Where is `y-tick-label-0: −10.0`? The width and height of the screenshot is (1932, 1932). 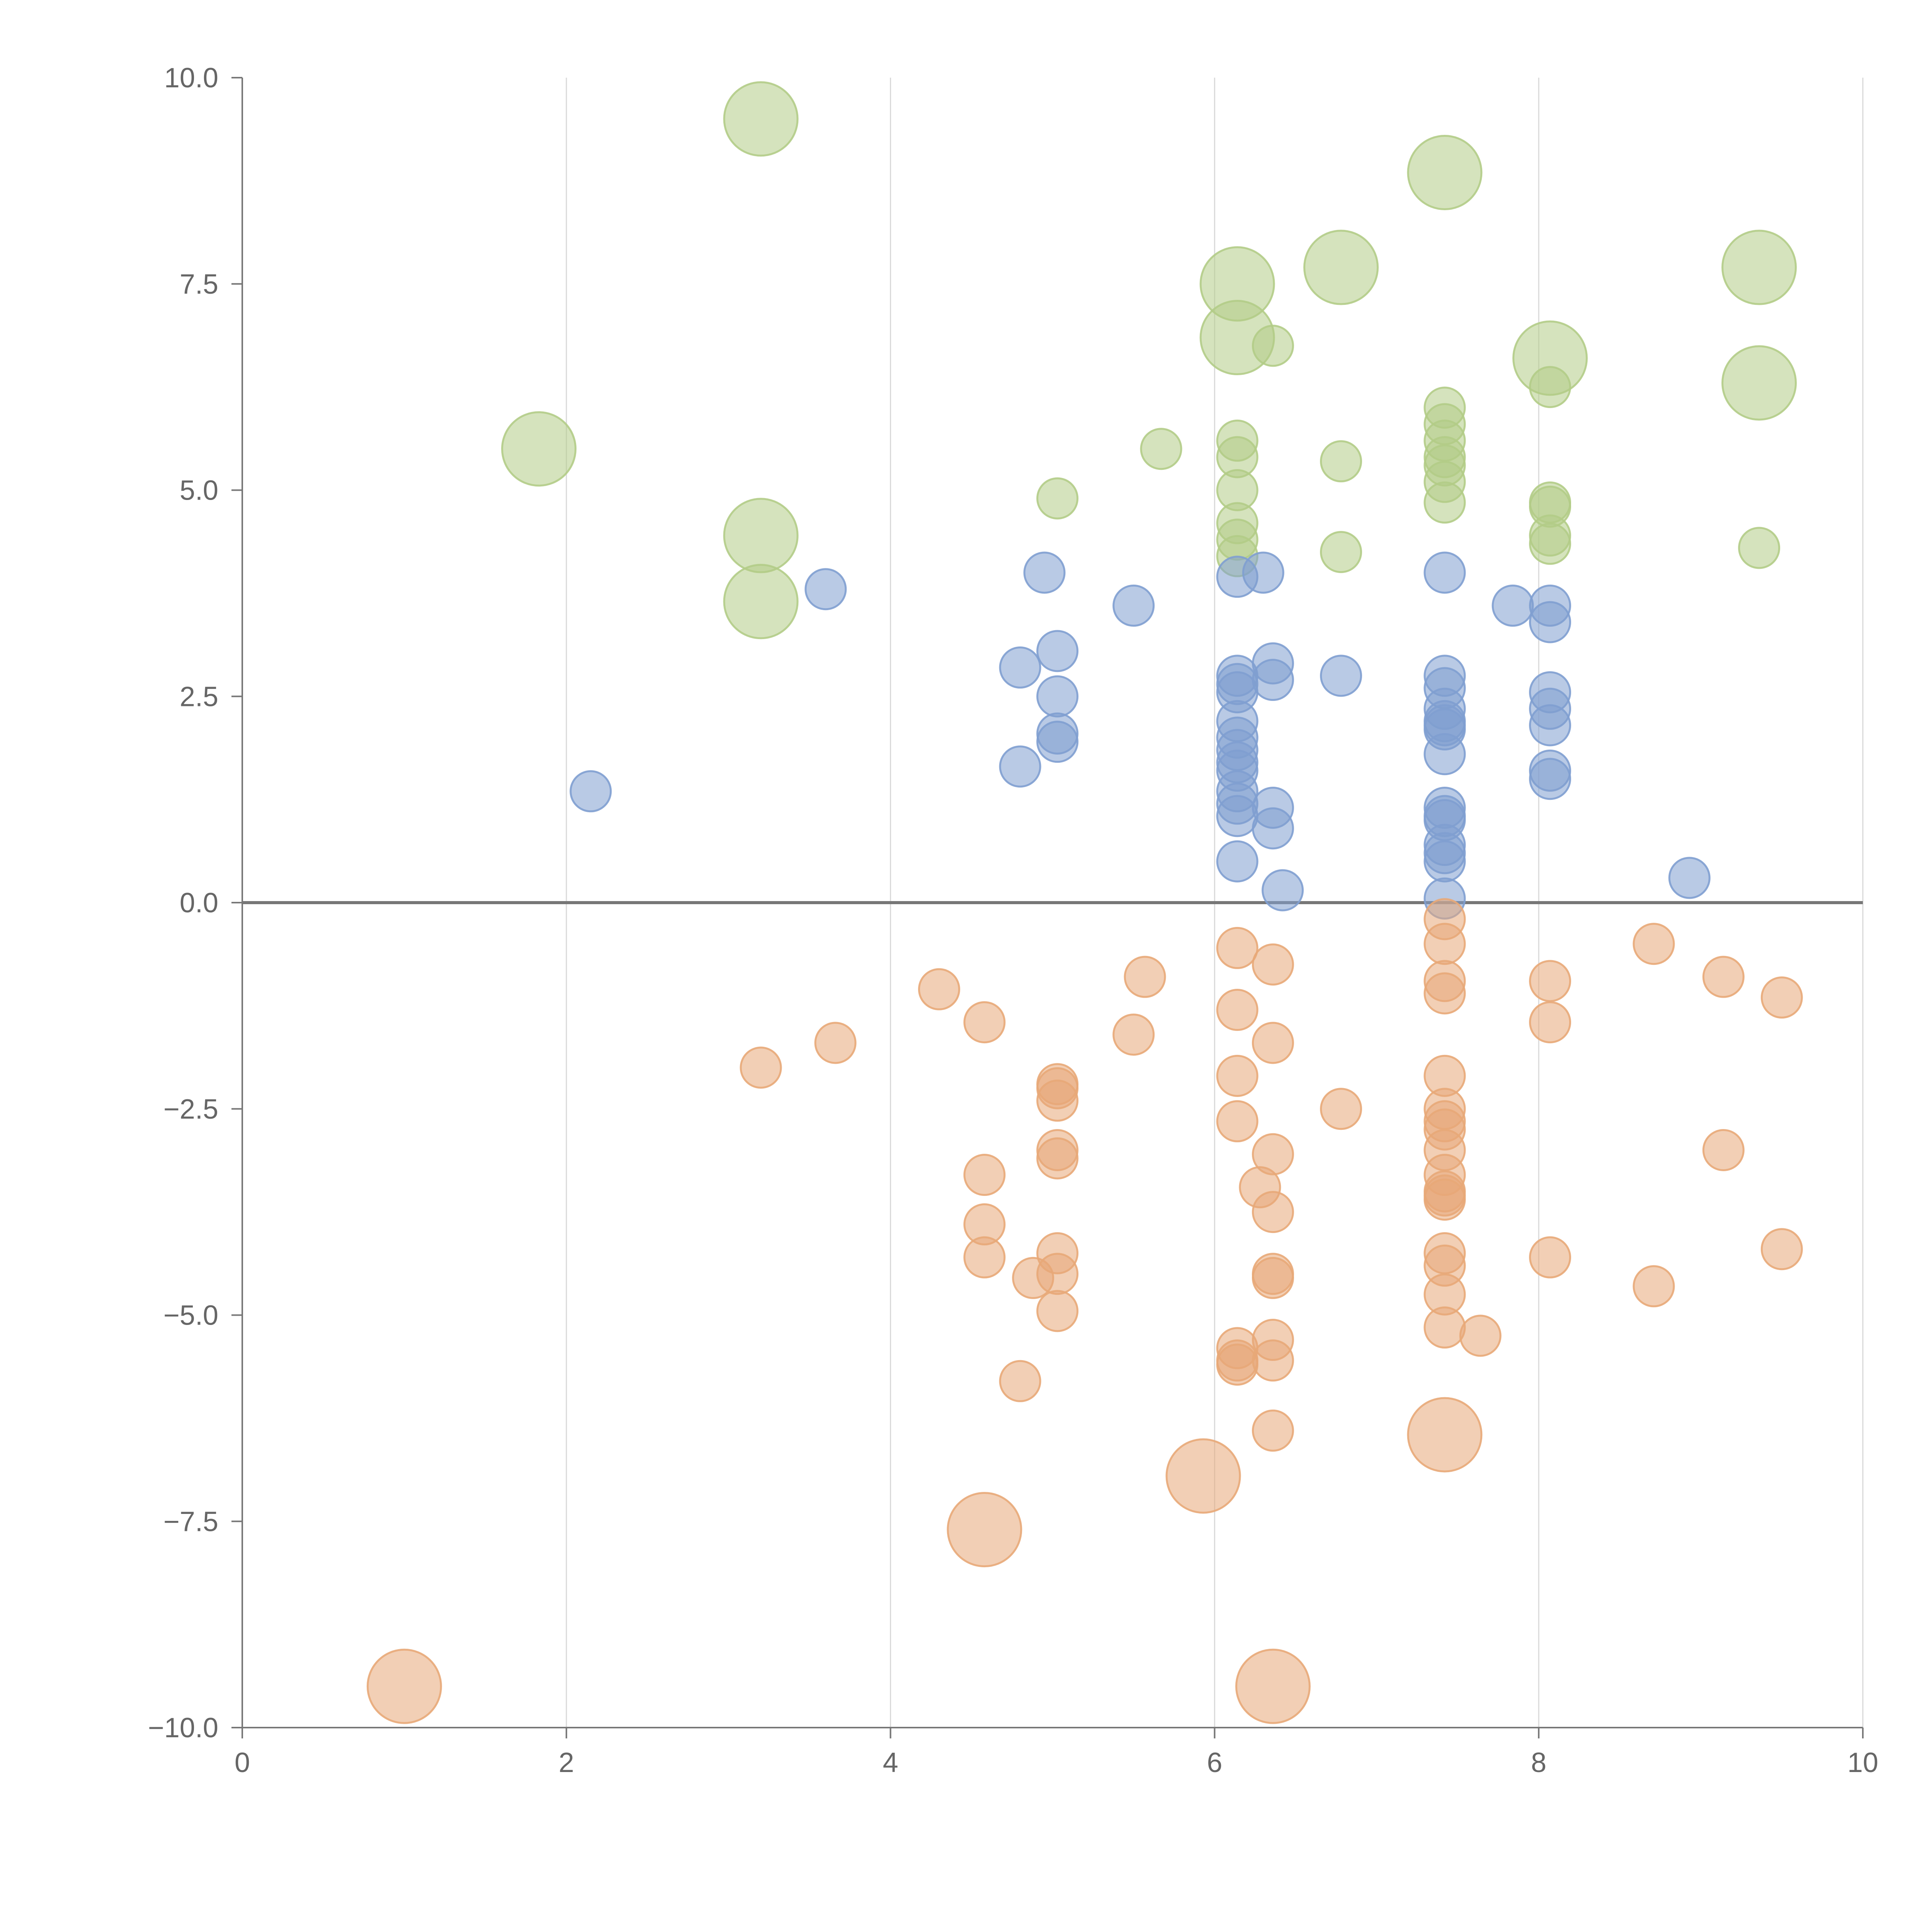
y-tick-label-0: −10.0 is located at coordinates (183, 1728).